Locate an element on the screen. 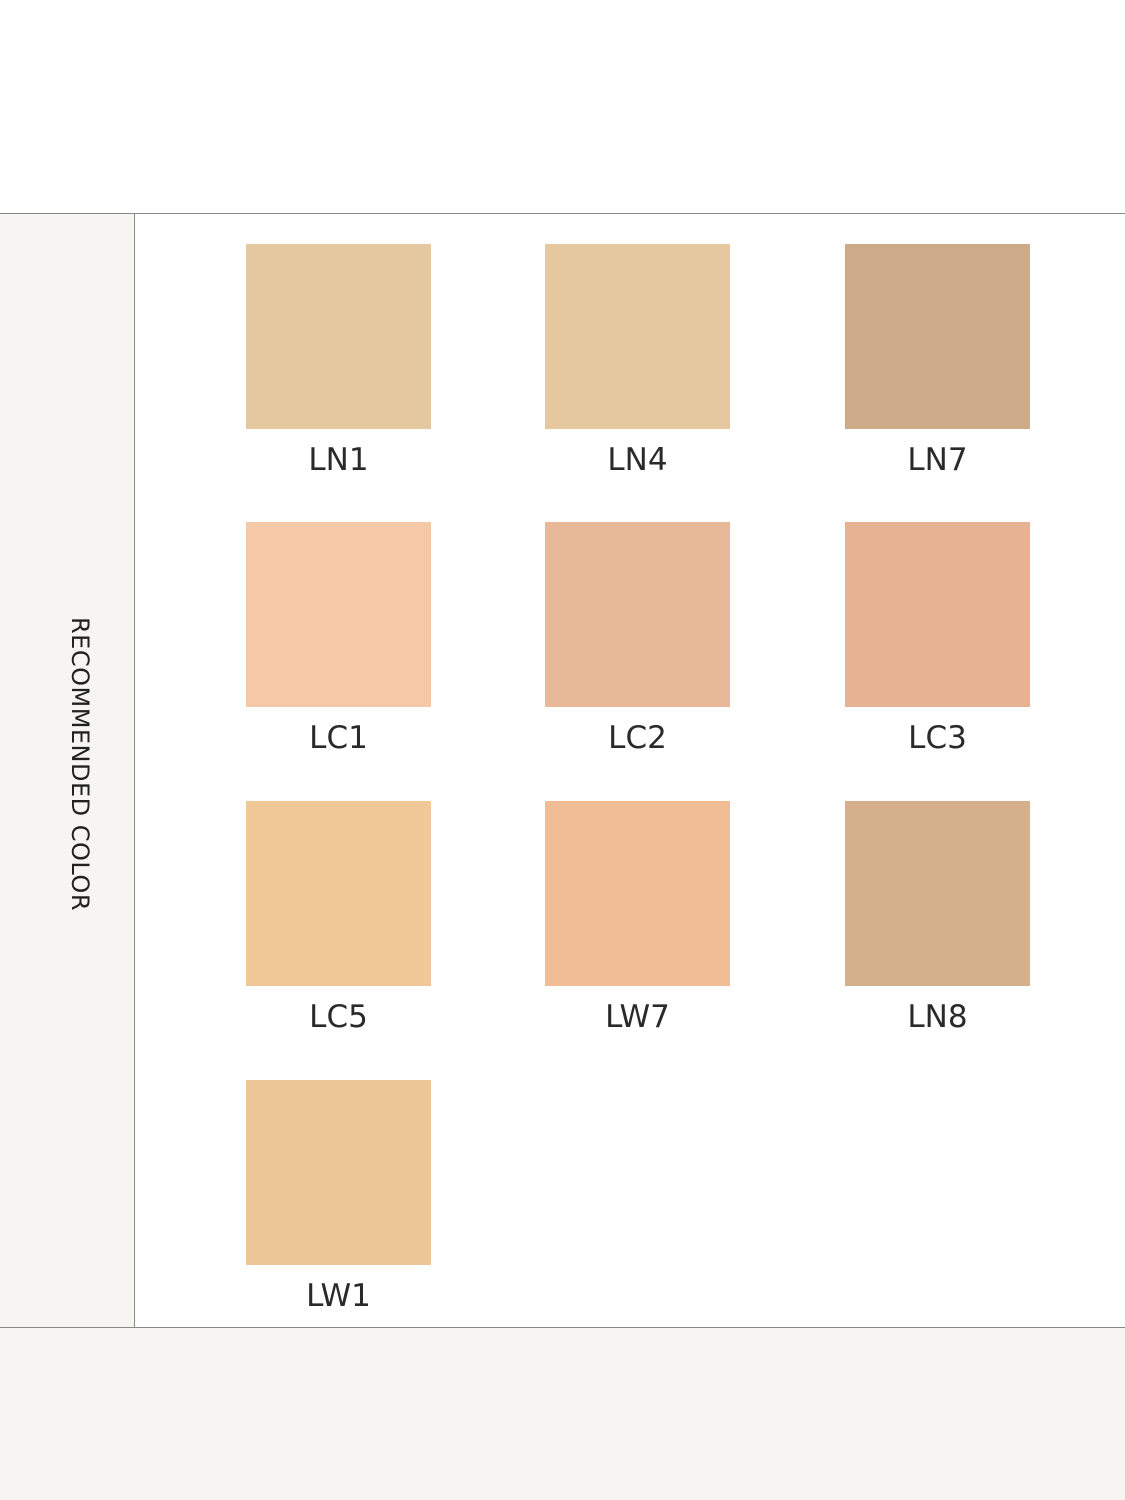  side-column: RECOMMENDED COLOR is located at coordinates (67, 770).